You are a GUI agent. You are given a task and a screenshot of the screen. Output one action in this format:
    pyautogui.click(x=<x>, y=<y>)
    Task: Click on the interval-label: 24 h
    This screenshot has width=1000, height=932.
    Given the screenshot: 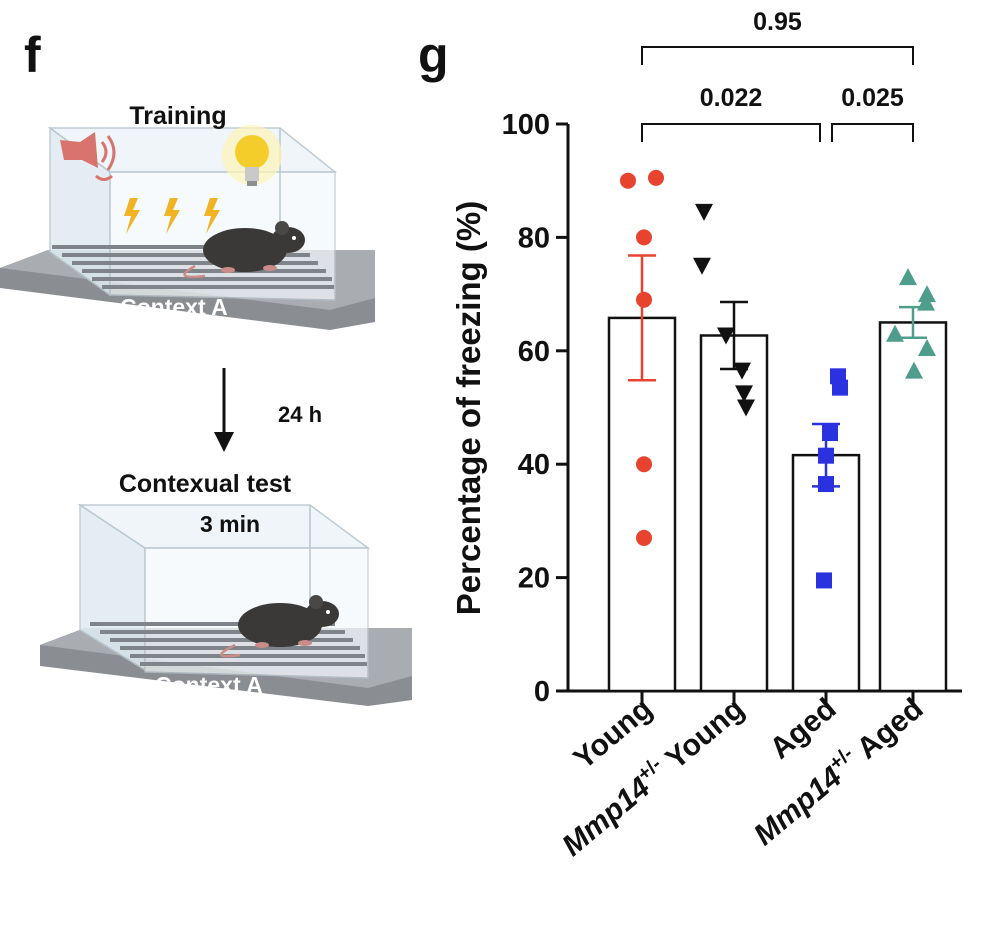 What is the action you would take?
    pyautogui.click(x=300, y=414)
    